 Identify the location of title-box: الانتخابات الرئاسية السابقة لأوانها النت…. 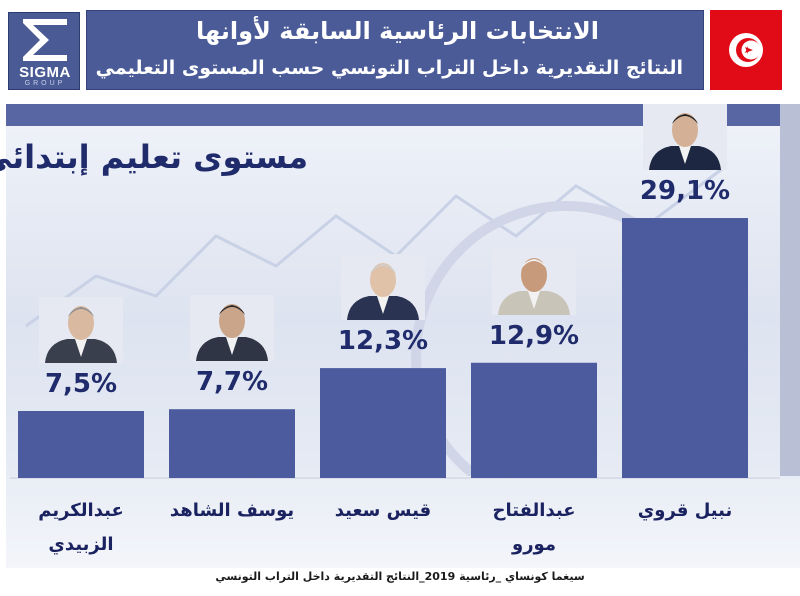
(395, 50).